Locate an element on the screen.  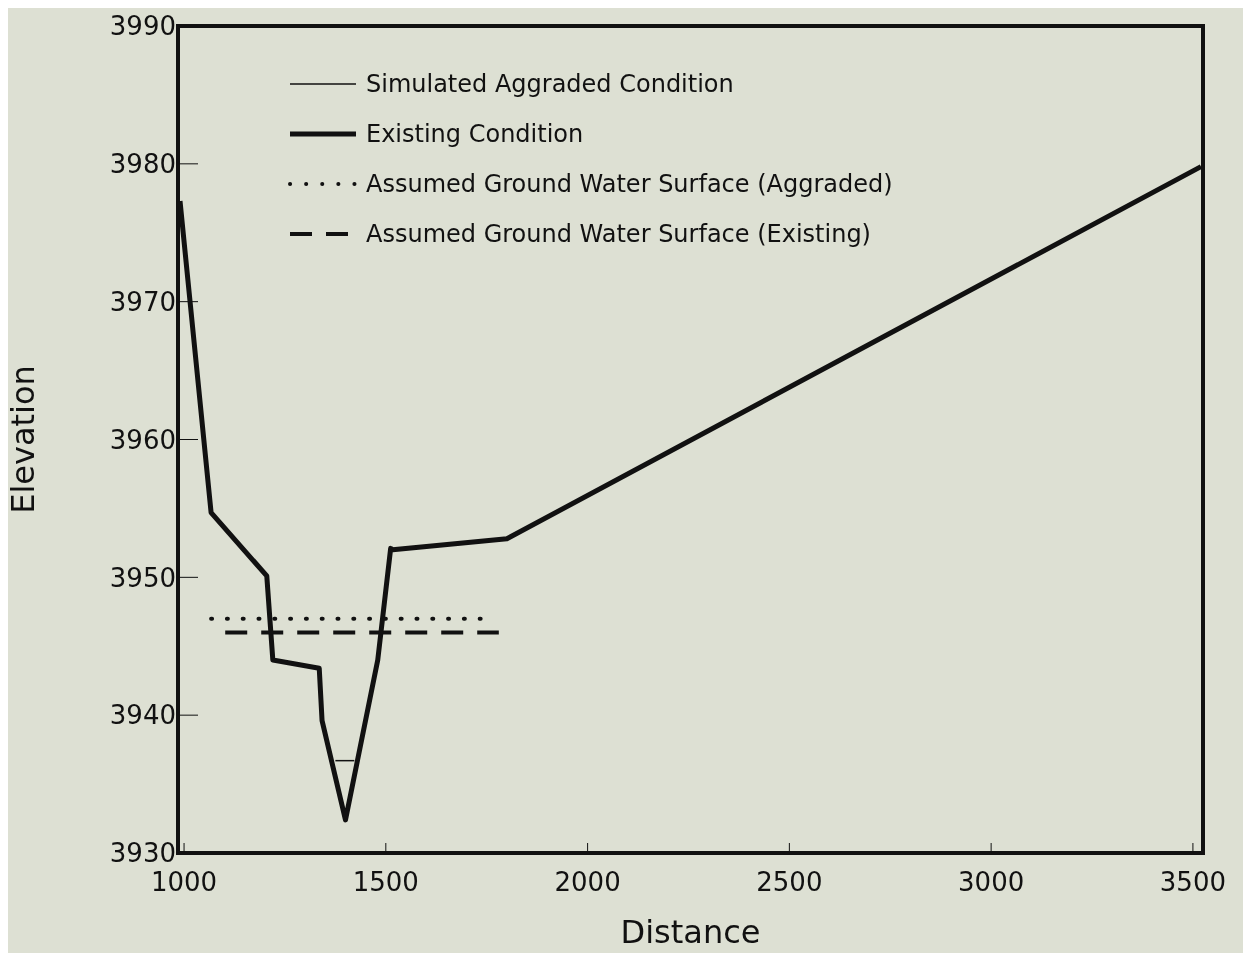
legend-label: Assumed Ground Water Surface (Aggraded) is located at coordinates (629, 184).